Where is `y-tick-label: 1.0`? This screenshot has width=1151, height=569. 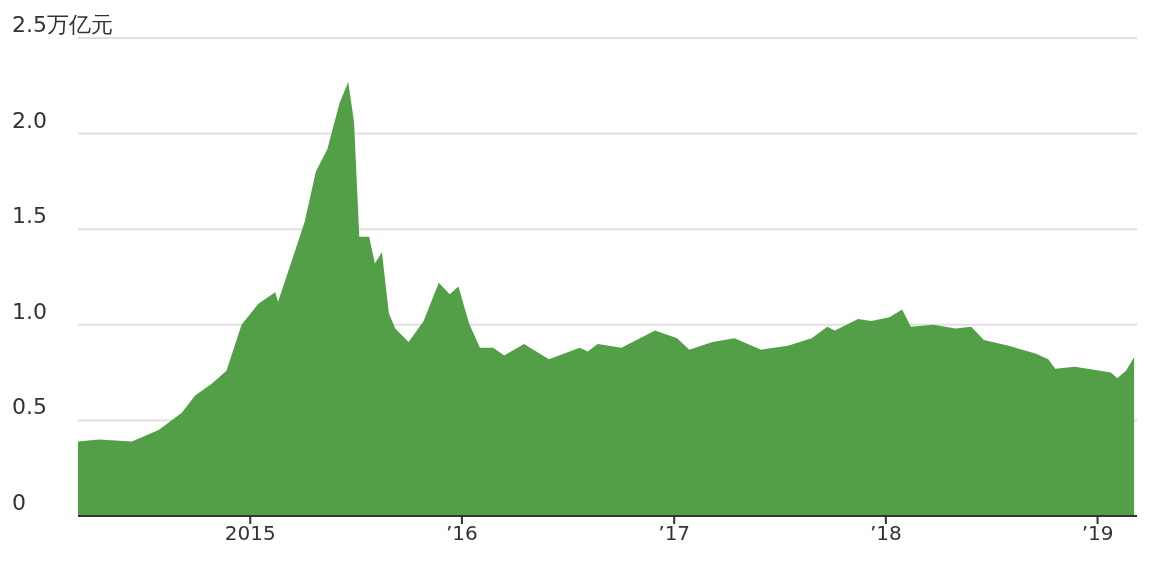 y-tick-label: 1.0 is located at coordinates (29, 311).